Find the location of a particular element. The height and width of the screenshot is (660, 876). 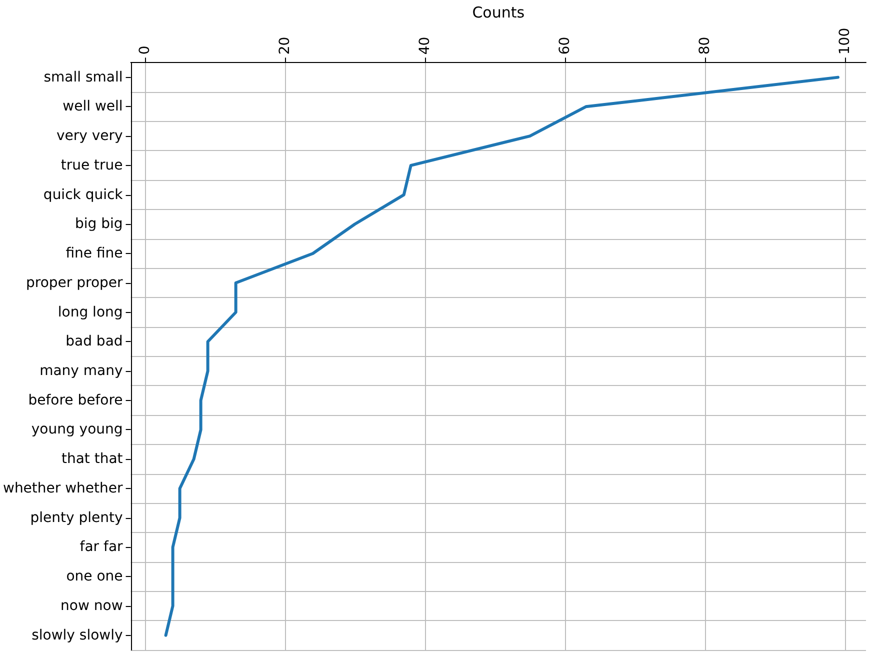

y-tick-label: now now is located at coordinates (91, 606).